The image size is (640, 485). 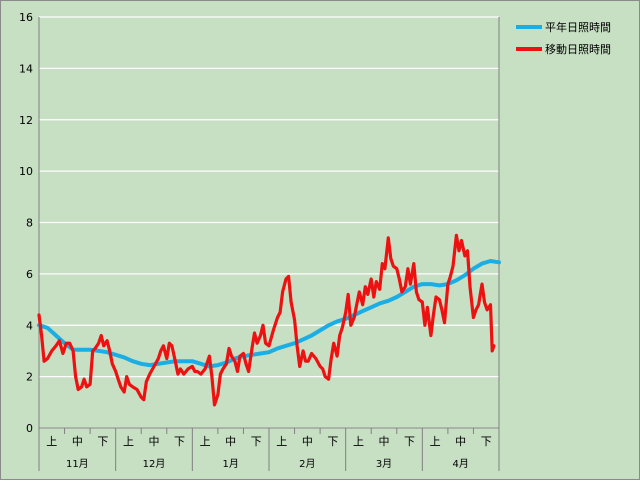 What do you see at coordinates (269, 449) in the screenshot?
I see `x-axis: 上中下11月上中下12月上中下1月上中下2月上中下3月上中下4月` at bounding box center [269, 449].